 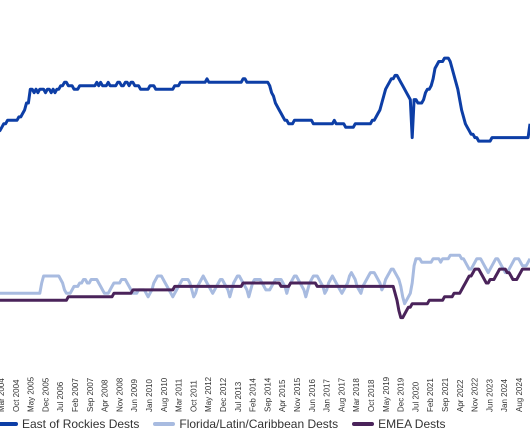 What do you see at coordinates (149, 395) in the screenshot?
I see `x-tick-label: Jan 2010` at bounding box center [149, 395].